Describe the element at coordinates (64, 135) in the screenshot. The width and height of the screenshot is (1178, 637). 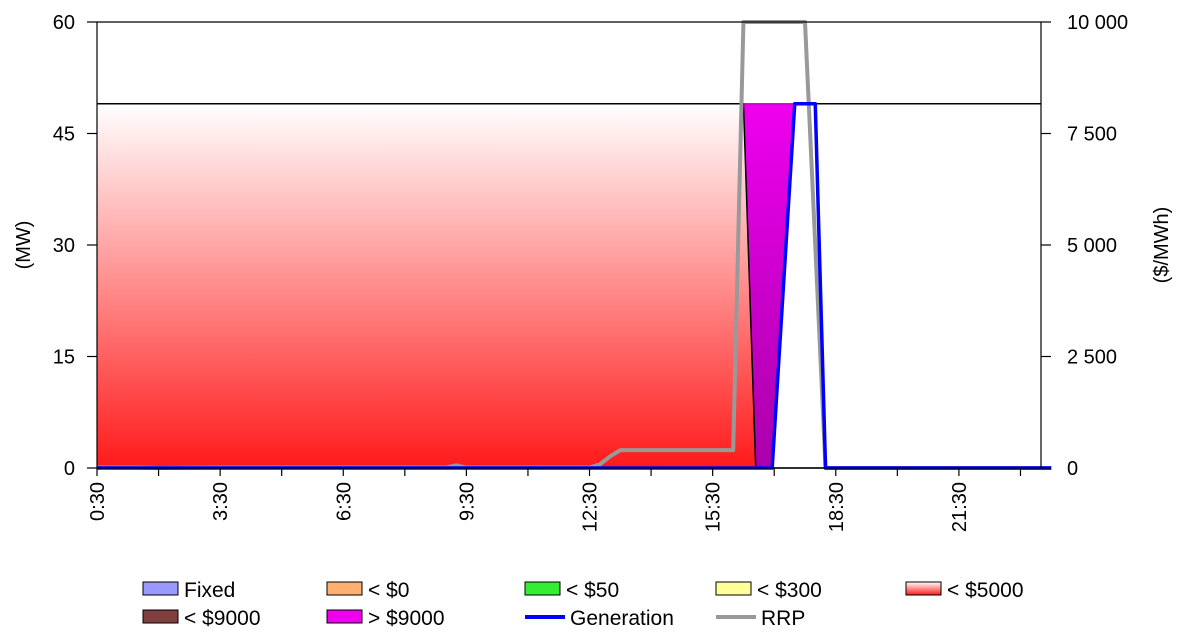
I see `left-tick-label: 45` at that location.